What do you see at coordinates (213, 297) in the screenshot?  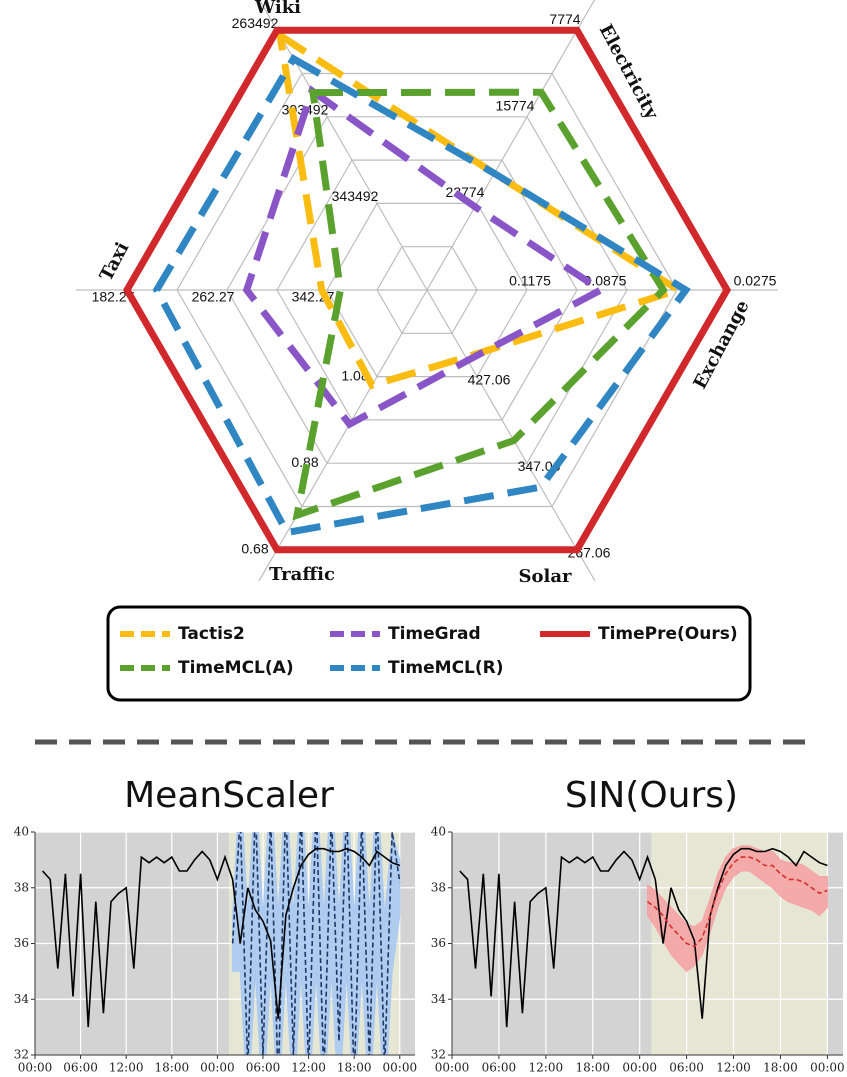 I see `tick-label: 262.27` at bounding box center [213, 297].